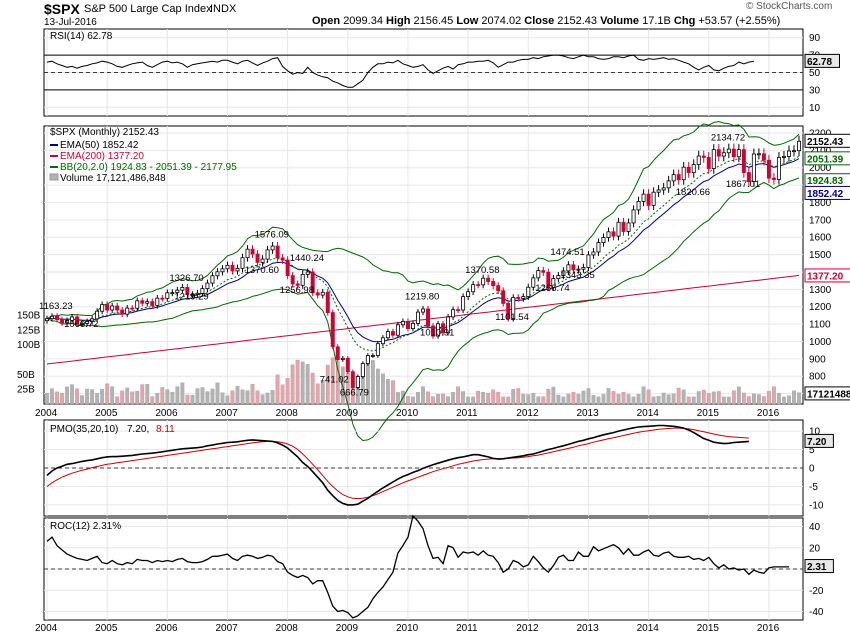  Describe the element at coordinates (148, 167) in the screenshot. I see `price-legend-bb: BB(20,2.0) 1924.83 - 2051.39 - 2177.95` at that location.